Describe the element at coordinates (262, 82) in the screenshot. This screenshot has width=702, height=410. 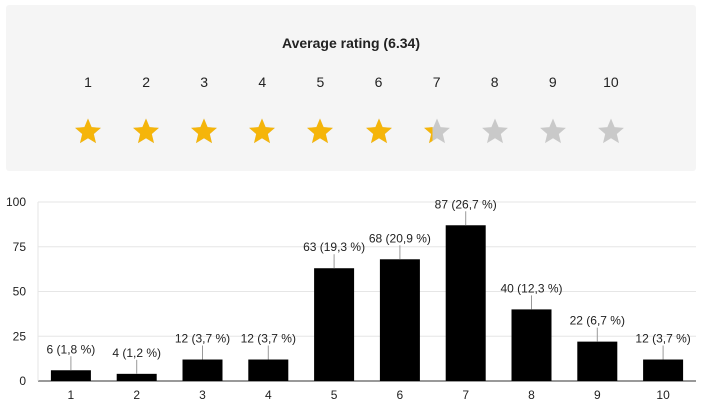
I see `star-number-4: 4` at that location.